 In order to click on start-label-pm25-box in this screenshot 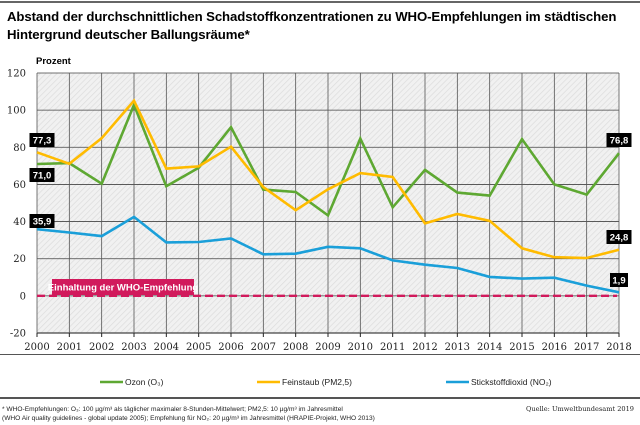, I will do `click(42, 140)`.